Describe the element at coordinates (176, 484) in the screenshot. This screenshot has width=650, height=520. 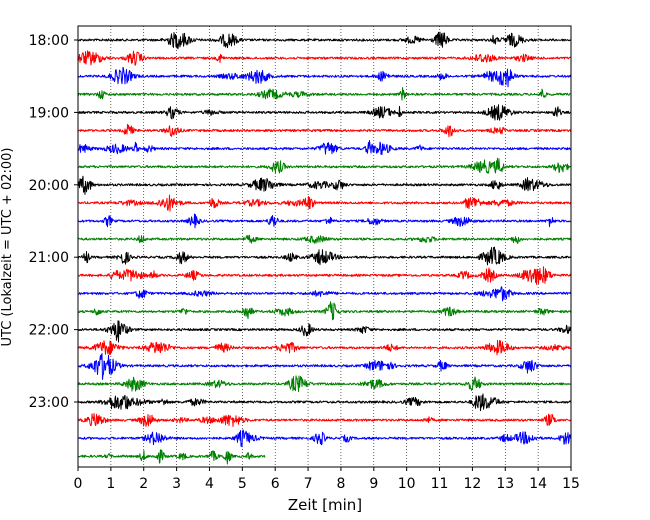
I see `x-tick-label: 3` at that location.